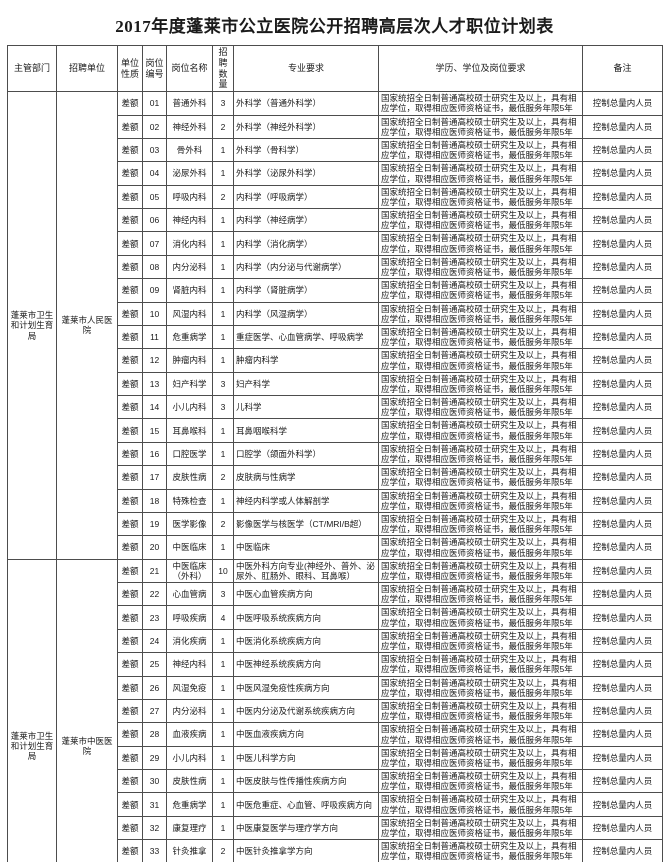 This screenshot has width=669, height=862. I want to click on position-name-cell: 口腔医学, so click(189, 454).